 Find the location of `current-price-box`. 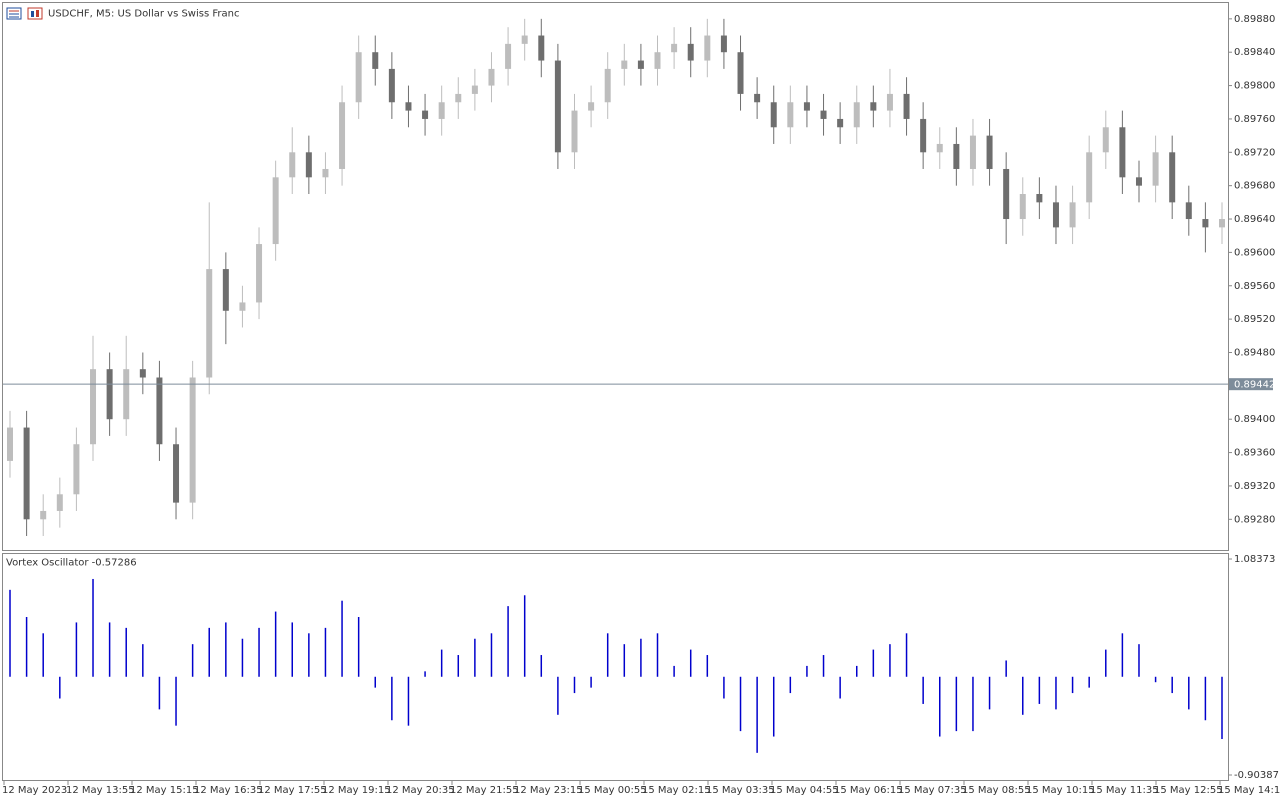

current-price-box is located at coordinates (1251, 384).